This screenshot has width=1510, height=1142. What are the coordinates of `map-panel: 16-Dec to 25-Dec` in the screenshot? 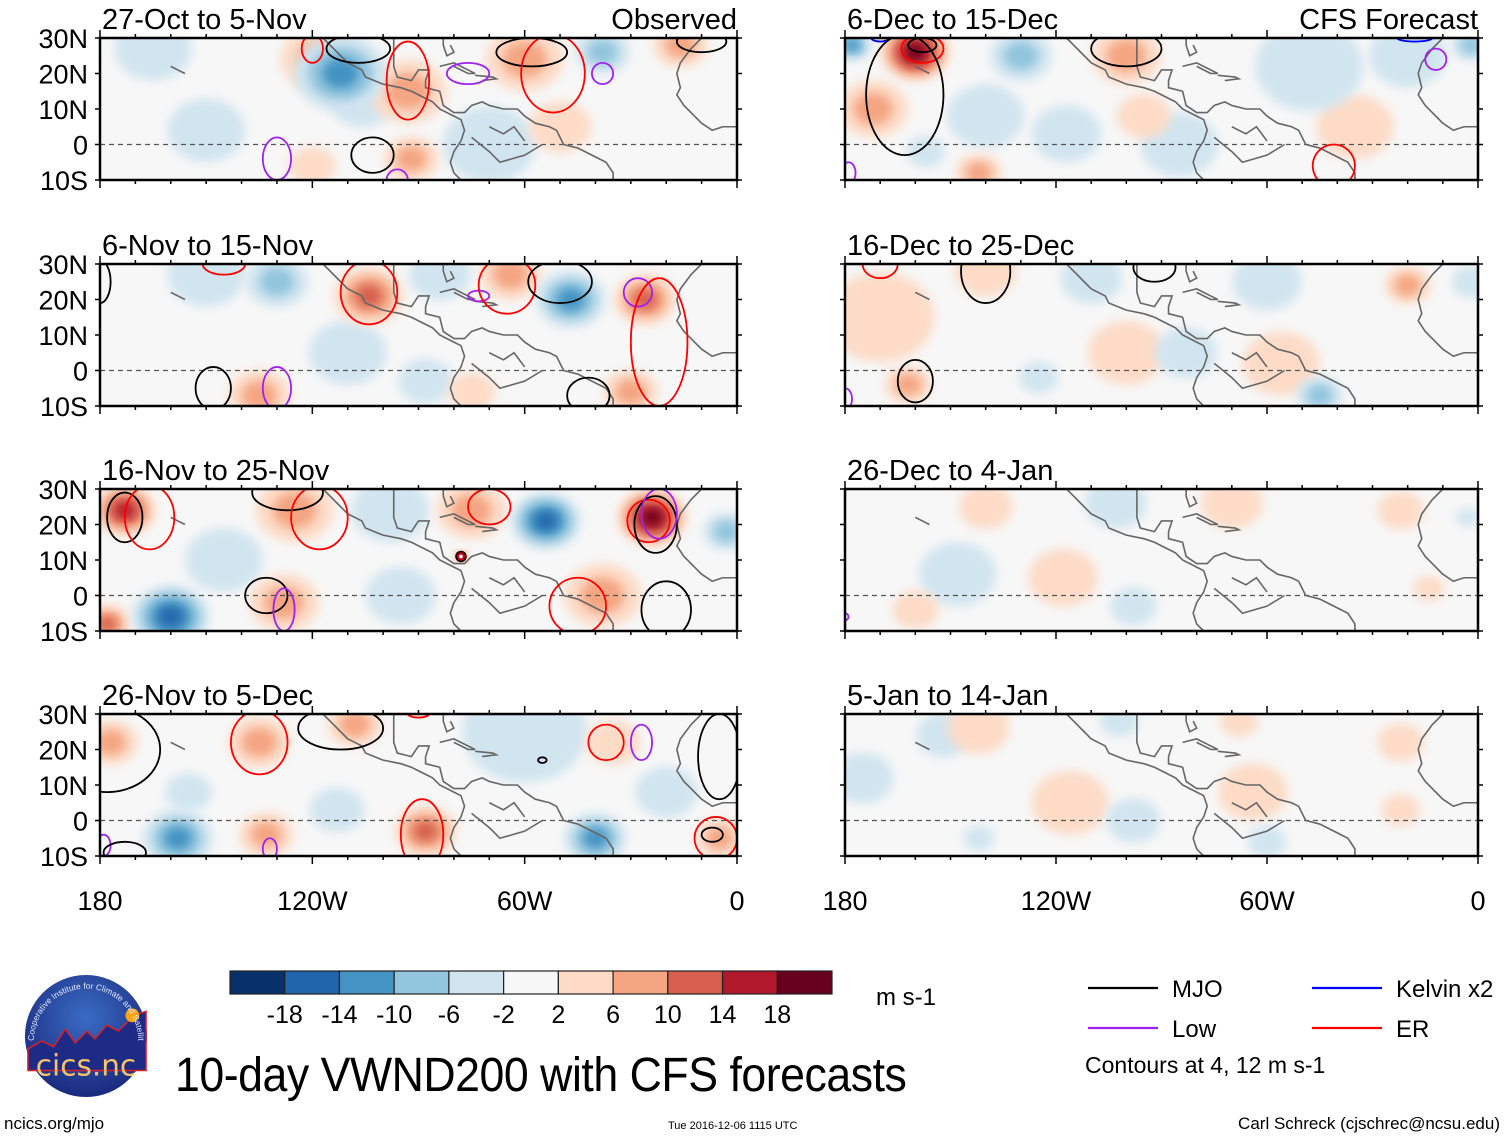 It's located at (1161, 322).